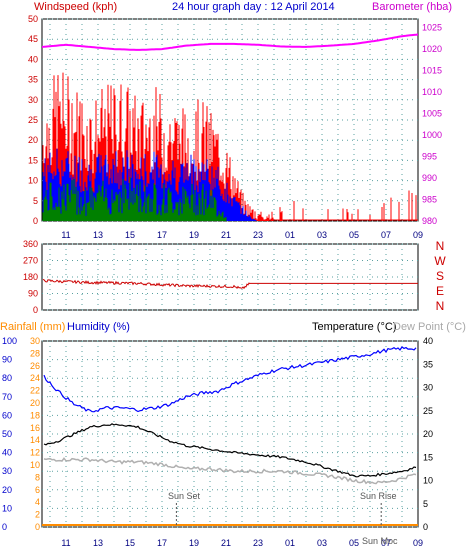 This screenshot has height=555, width=468. I want to click on rain-ytick-label: 6, so click(37, 490).